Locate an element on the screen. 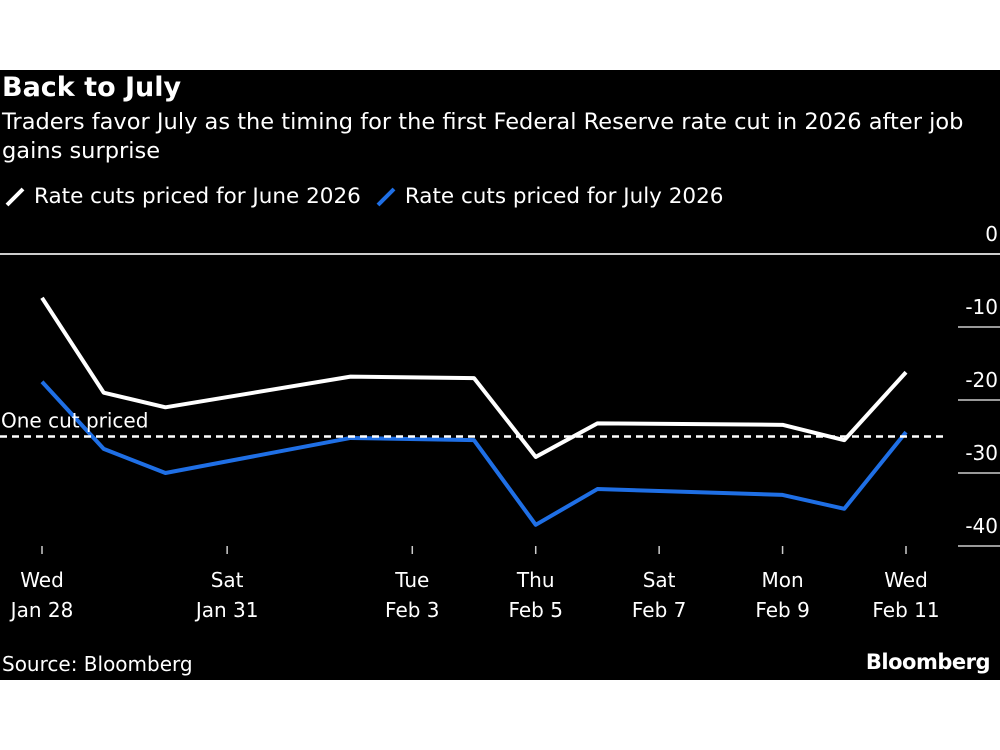  one-cut-label: One cut priced is located at coordinates (74, 421).